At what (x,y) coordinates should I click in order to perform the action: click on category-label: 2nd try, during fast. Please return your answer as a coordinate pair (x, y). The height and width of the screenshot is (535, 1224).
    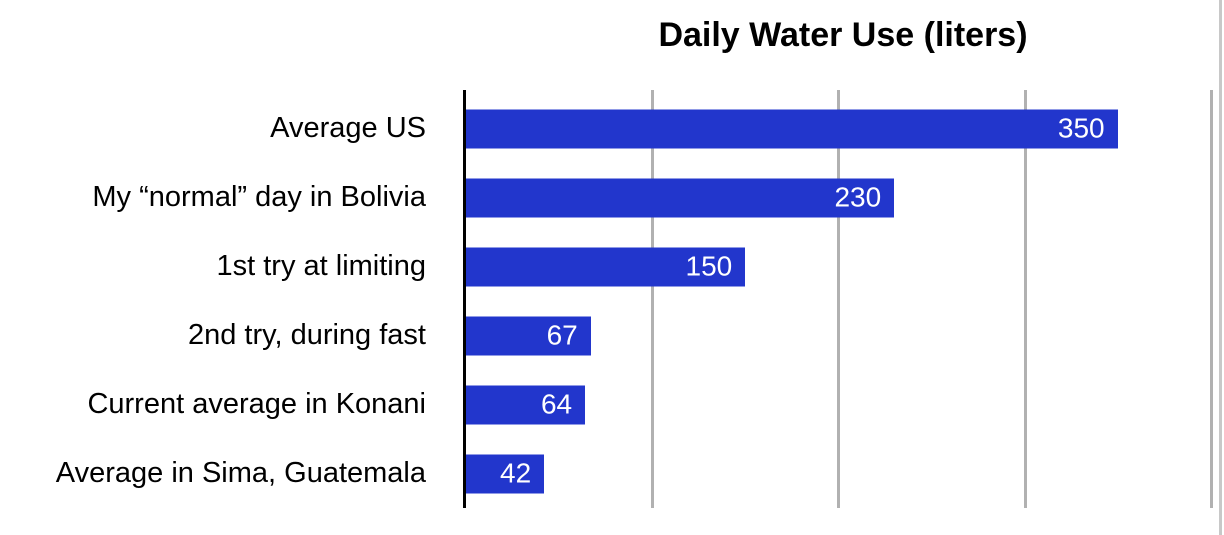
    Looking at the image, I should click on (306, 335).